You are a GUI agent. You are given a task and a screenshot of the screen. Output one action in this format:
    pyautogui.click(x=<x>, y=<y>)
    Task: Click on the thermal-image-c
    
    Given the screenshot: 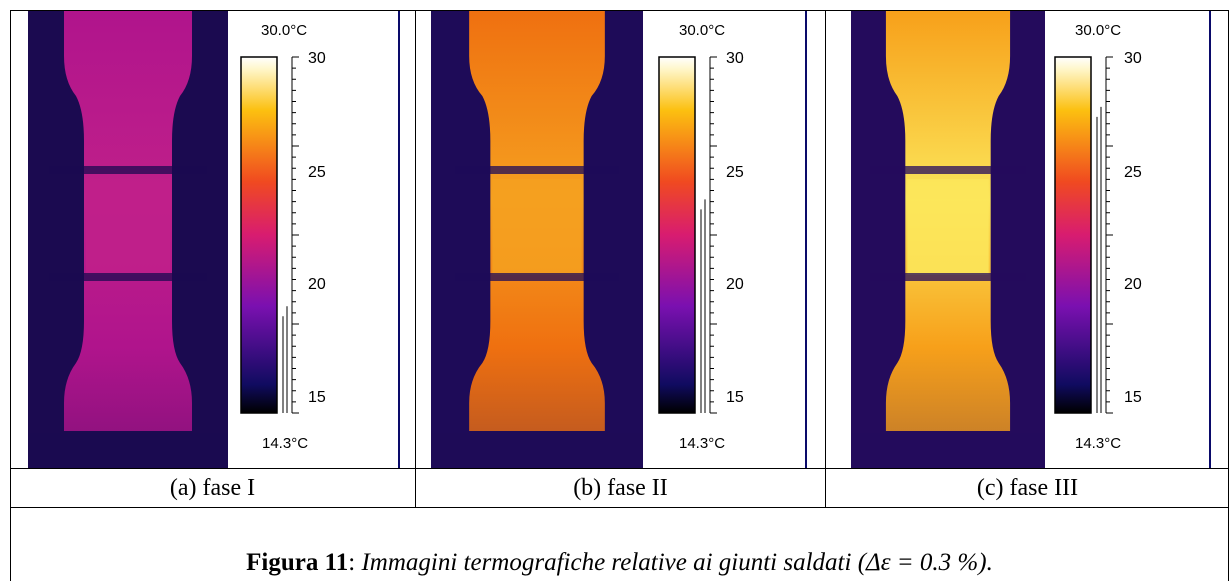 What is the action you would take?
    pyautogui.click(x=948, y=239)
    